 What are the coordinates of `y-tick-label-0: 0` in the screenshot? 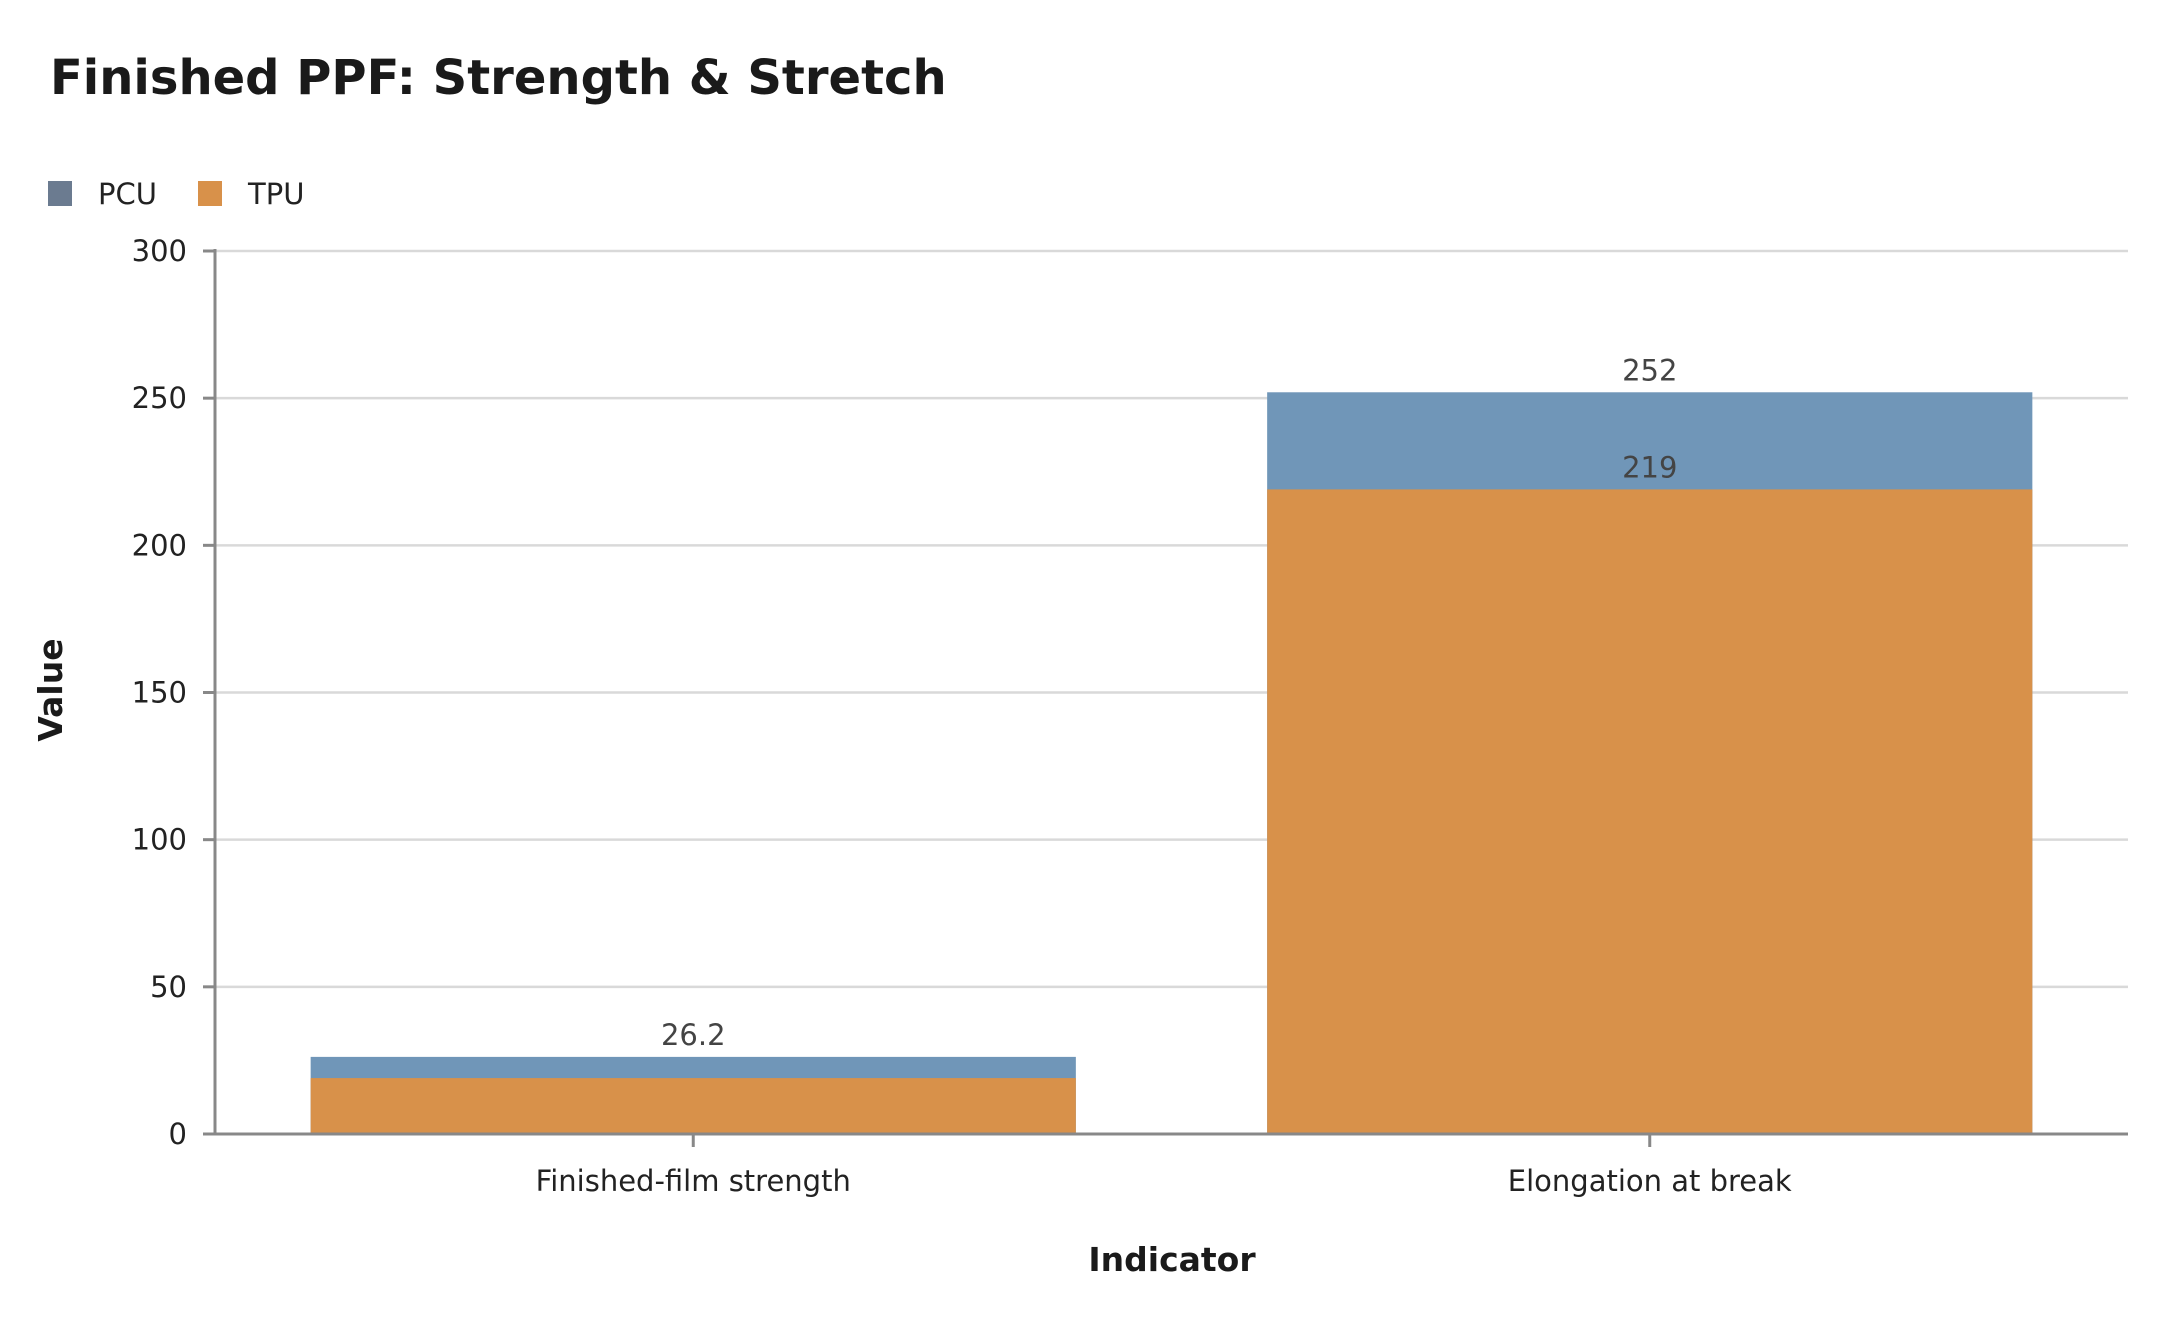 It's located at (178, 1134).